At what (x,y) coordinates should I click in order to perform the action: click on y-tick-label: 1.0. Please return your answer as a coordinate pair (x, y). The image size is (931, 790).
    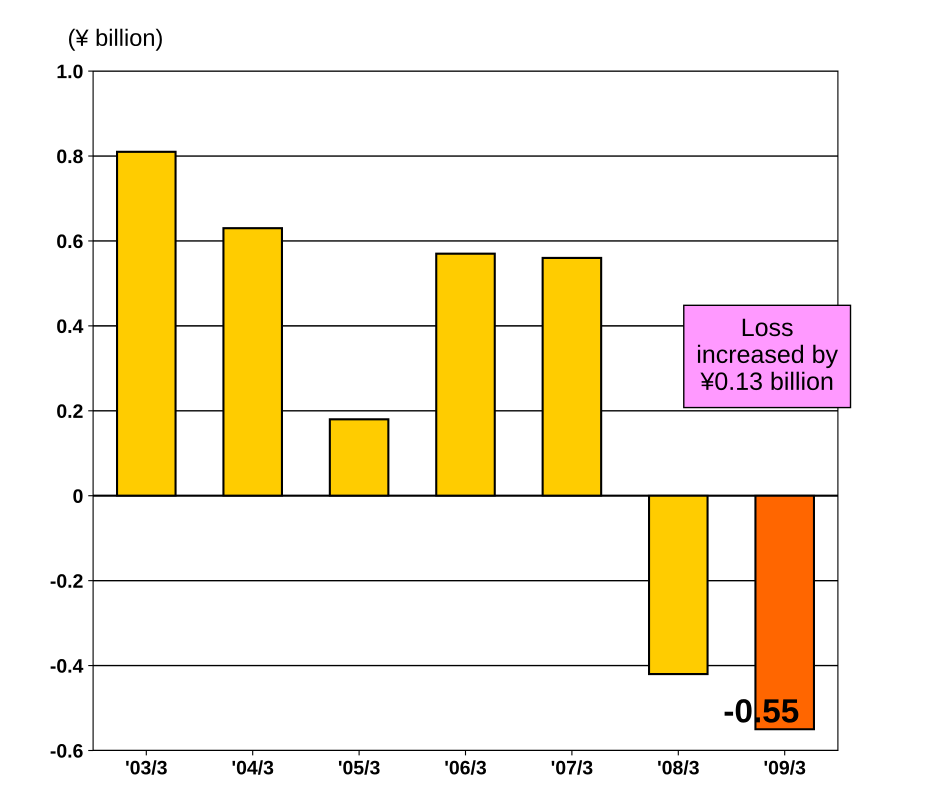
    Looking at the image, I should click on (70, 71).